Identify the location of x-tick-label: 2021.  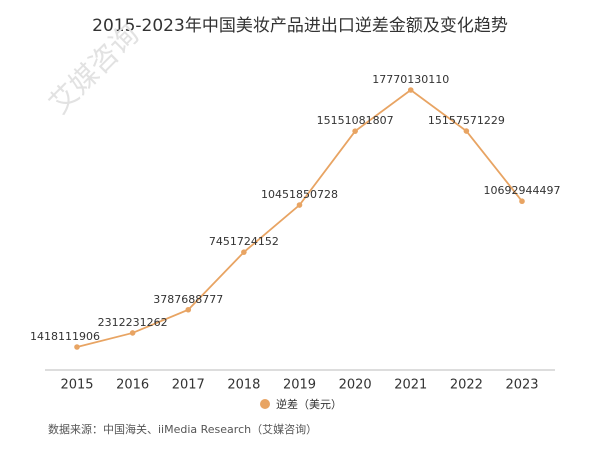
(410, 385).